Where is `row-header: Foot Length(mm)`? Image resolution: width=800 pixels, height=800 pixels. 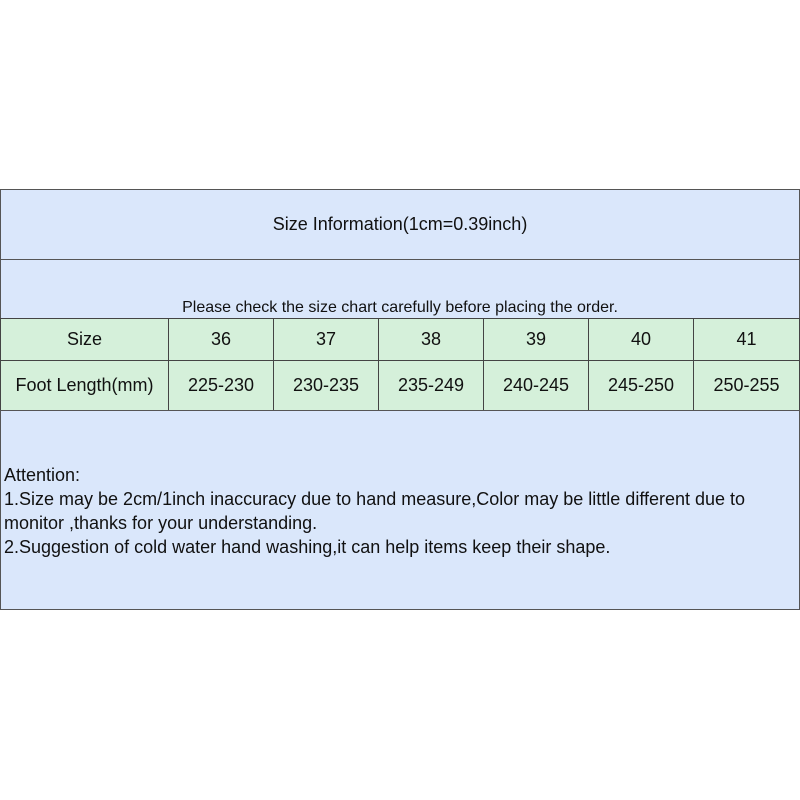
row-header: Foot Length(mm) is located at coordinates (84, 386).